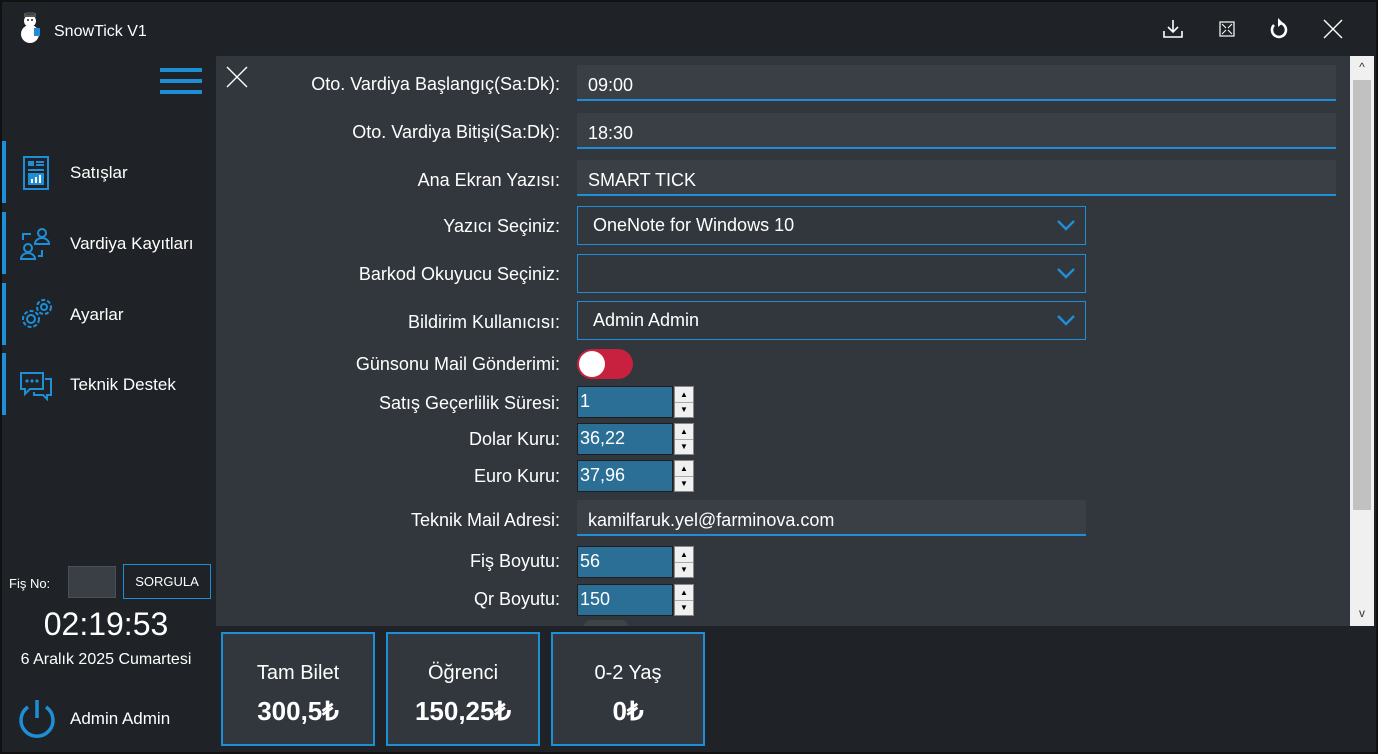  I want to click on refresh-icon, so click(1279, 29).